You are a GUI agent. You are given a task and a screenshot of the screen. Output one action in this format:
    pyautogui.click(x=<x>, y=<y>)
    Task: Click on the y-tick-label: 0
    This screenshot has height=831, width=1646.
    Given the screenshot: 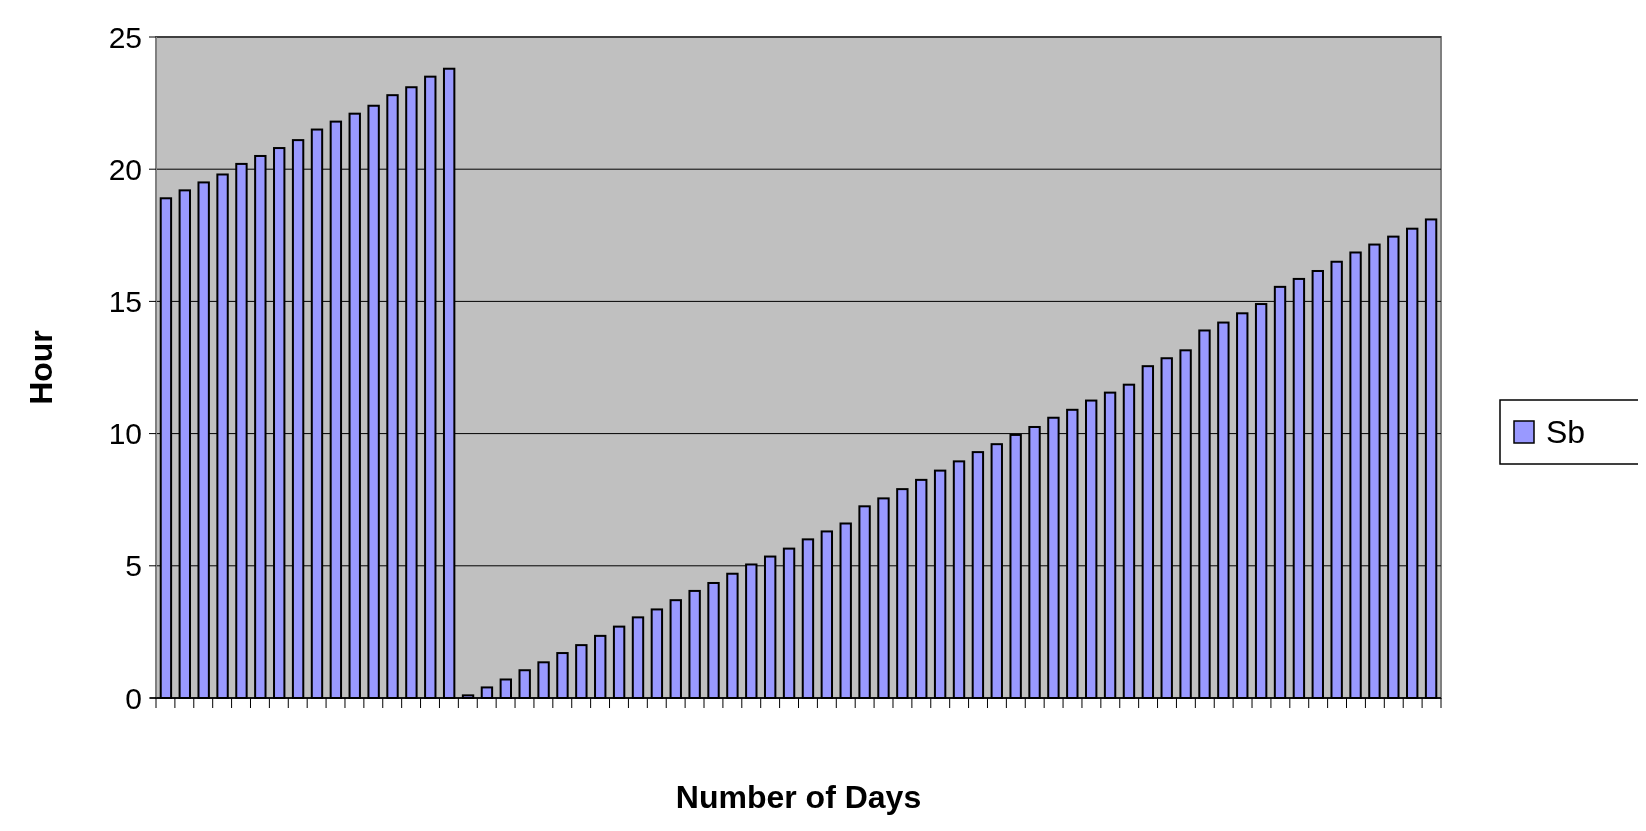 What is the action you would take?
    pyautogui.click(x=133, y=698)
    